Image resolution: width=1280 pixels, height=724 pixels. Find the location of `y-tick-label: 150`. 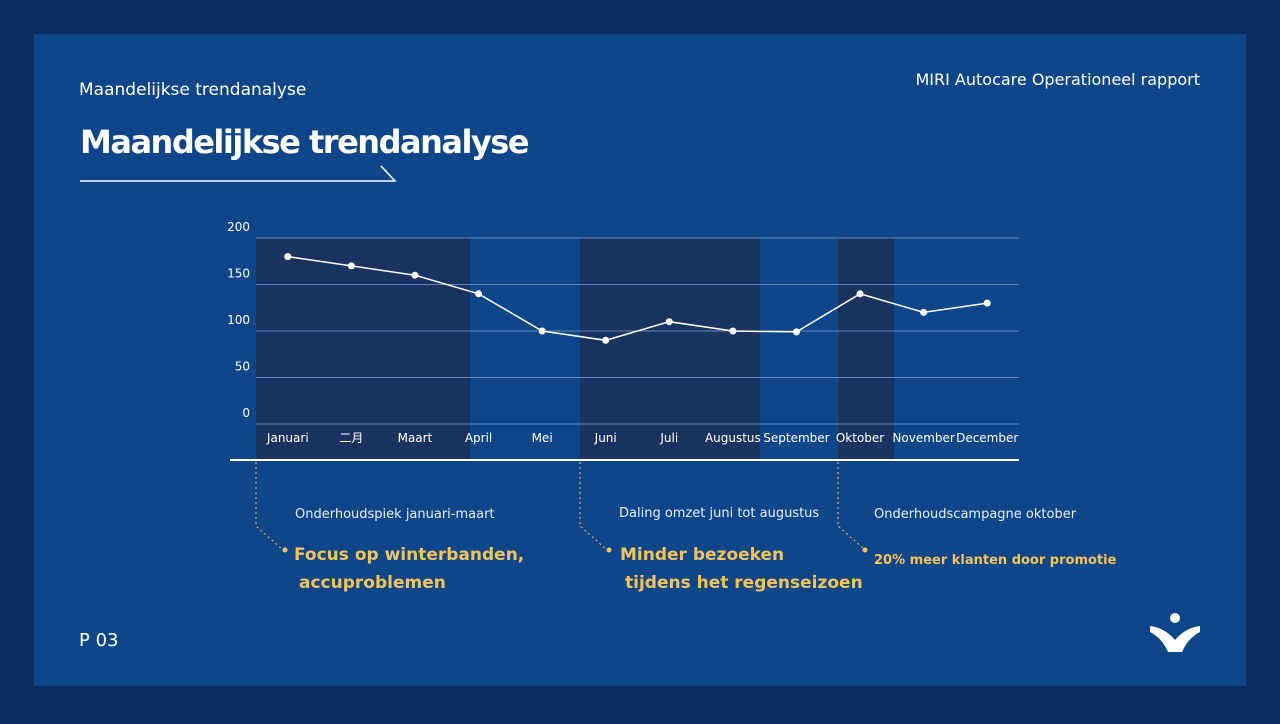

y-tick-label: 150 is located at coordinates (238, 274).